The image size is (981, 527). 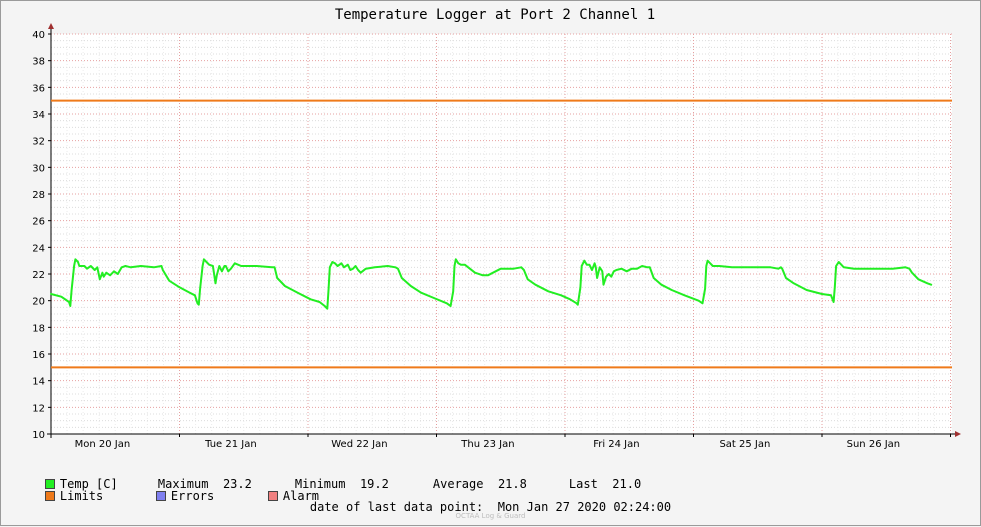 I want to click on legend-swatch-temp, so click(x=49, y=484).